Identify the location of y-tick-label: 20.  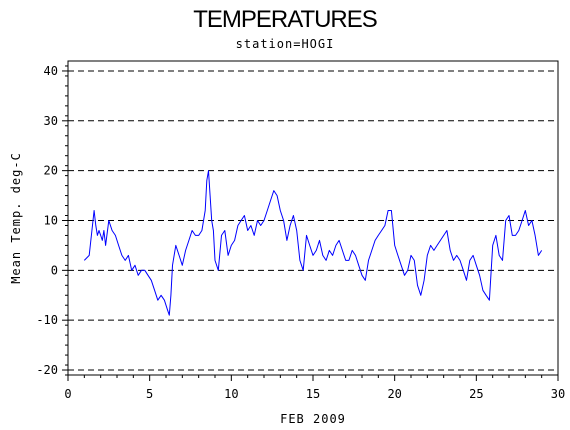
(51, 171).